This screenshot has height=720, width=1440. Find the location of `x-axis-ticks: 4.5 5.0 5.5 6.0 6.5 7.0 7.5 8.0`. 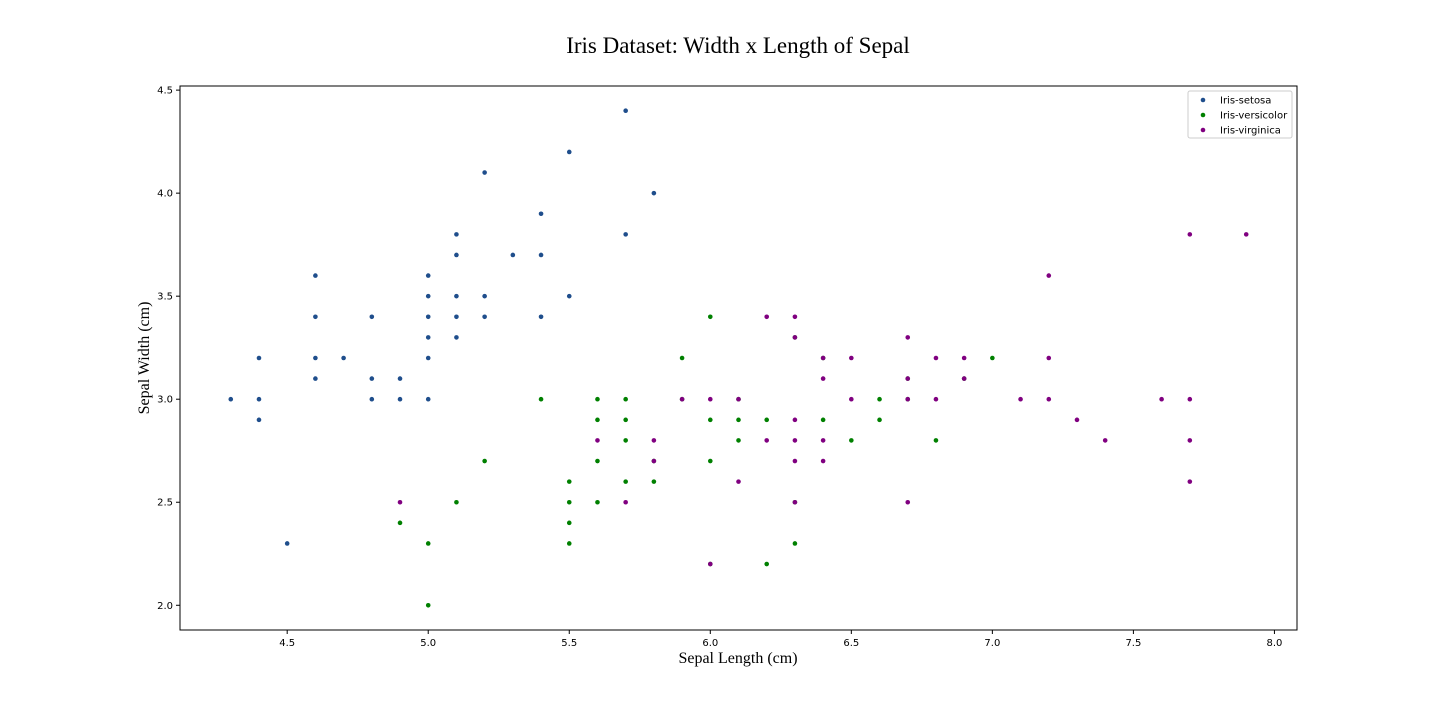

x-axis-ticks: 4.5 5.0 5.5 6.0 6.5 7.0 7.5 8.0 is located at coordinates (780, 639).